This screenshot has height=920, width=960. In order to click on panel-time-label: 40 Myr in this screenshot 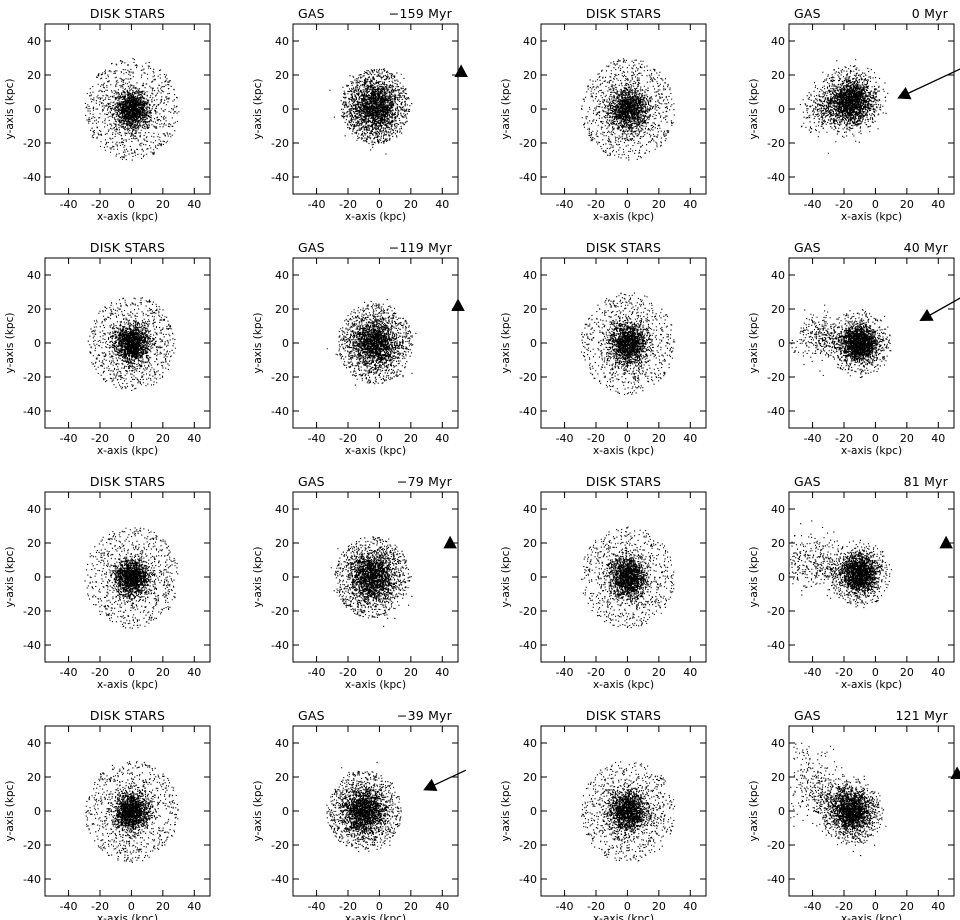, I will do `click(926, 247)`.